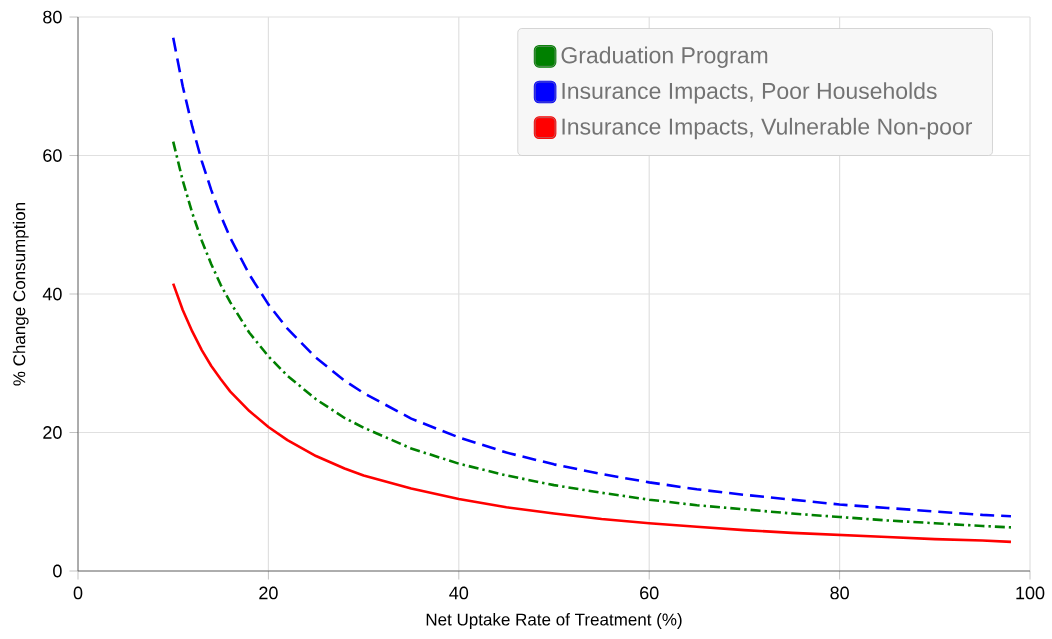 This screenshot has width=1052, height=639. What do you see at coordinates (649, 593) in the screenshot?
I see `x-tick-label: 60` at bounding box center [649, 593].